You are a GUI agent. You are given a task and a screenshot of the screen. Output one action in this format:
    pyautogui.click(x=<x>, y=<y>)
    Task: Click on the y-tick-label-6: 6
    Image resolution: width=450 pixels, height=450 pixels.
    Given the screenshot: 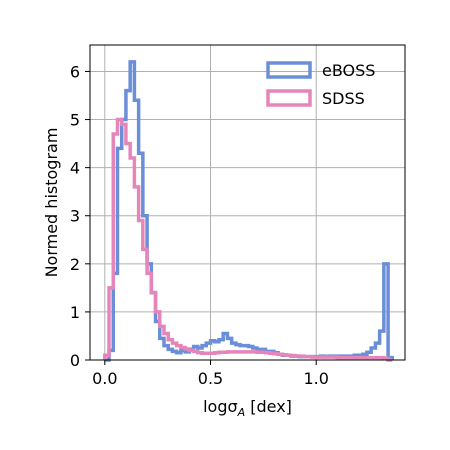 What is the action you would take?
    pyautogui.click(x=75, y=71)
    